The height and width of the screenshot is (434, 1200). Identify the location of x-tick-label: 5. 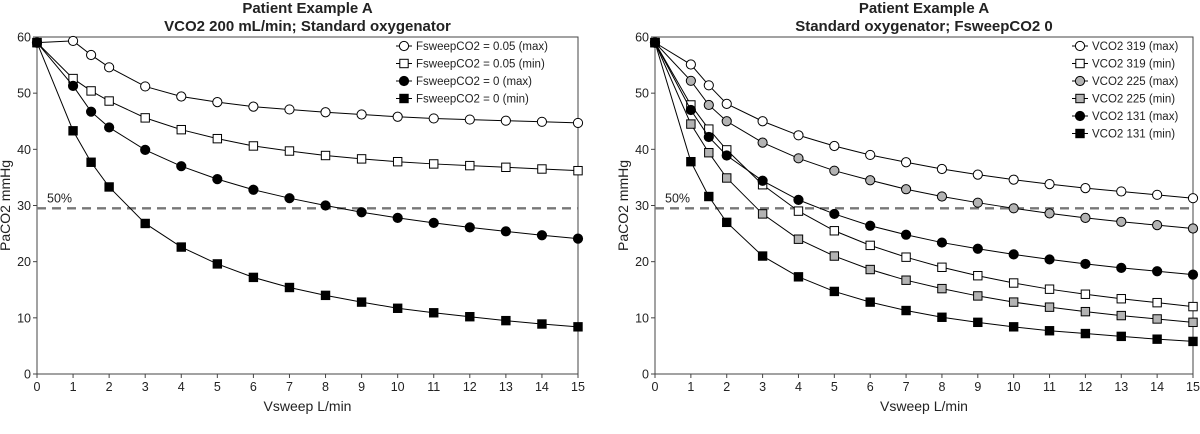
(217, 387).